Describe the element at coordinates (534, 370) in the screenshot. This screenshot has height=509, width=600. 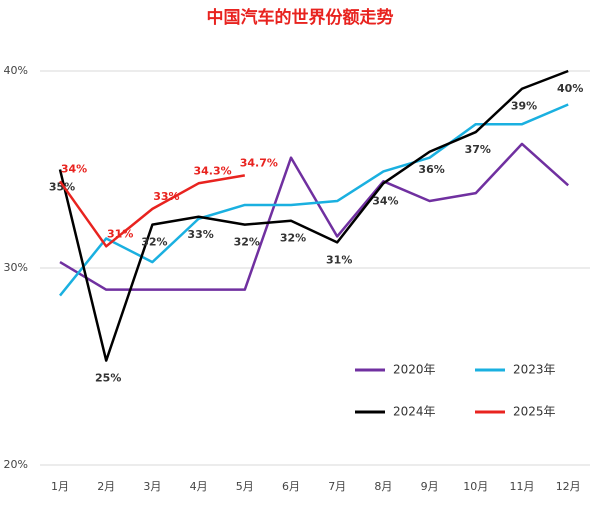
I see `legend-label: 2023年` at that location.